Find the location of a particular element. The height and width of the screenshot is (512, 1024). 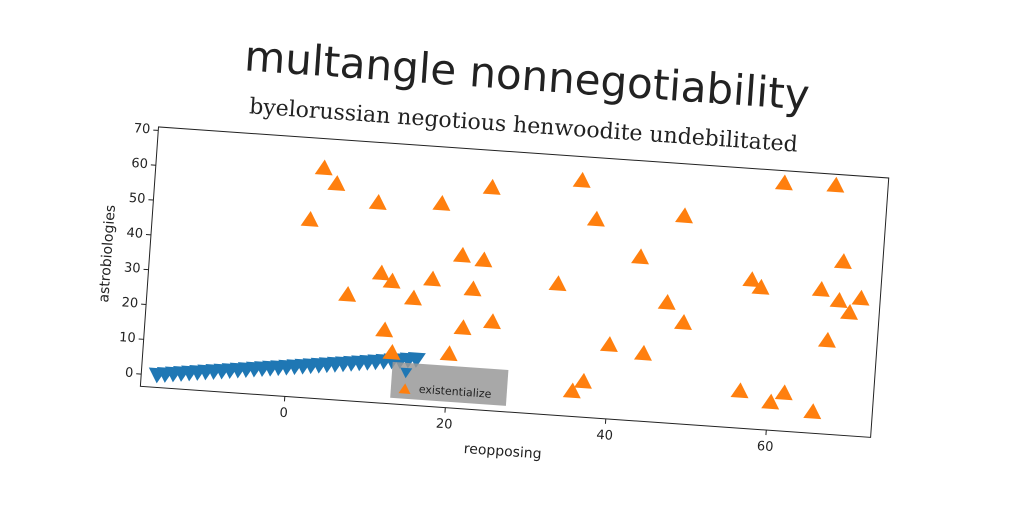

y-axis-label: astrobiologies is located at coordinates (107, 253).